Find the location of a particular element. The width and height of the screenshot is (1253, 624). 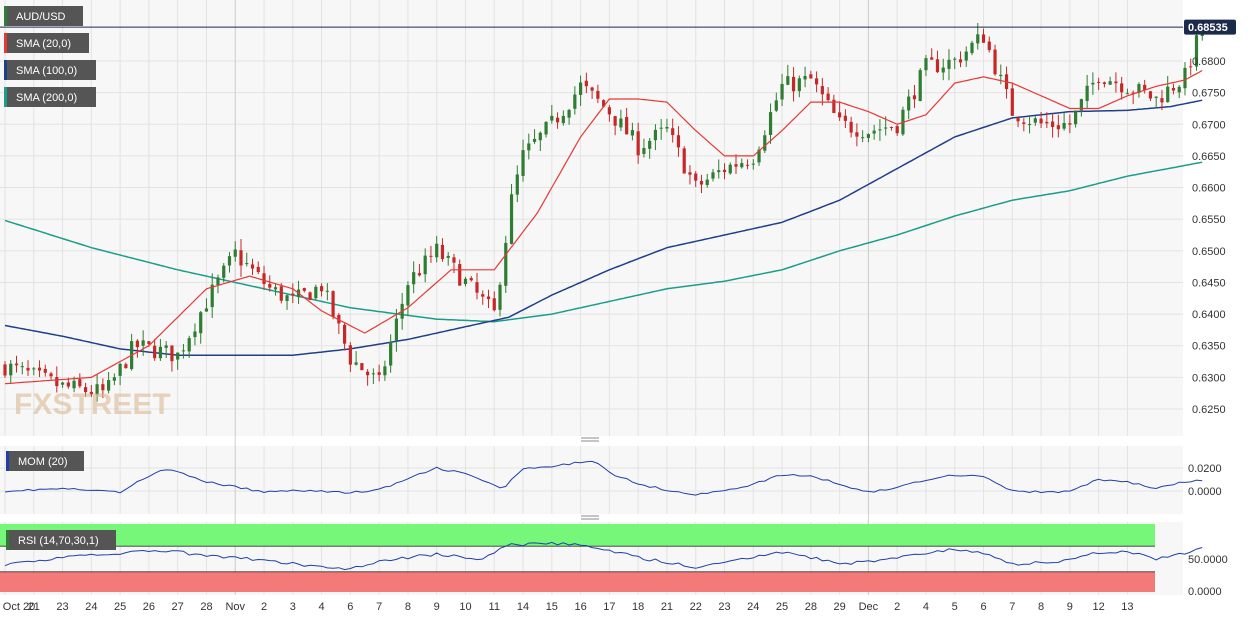

date-tick-label: 13 is located at coordinates (1127, 607).